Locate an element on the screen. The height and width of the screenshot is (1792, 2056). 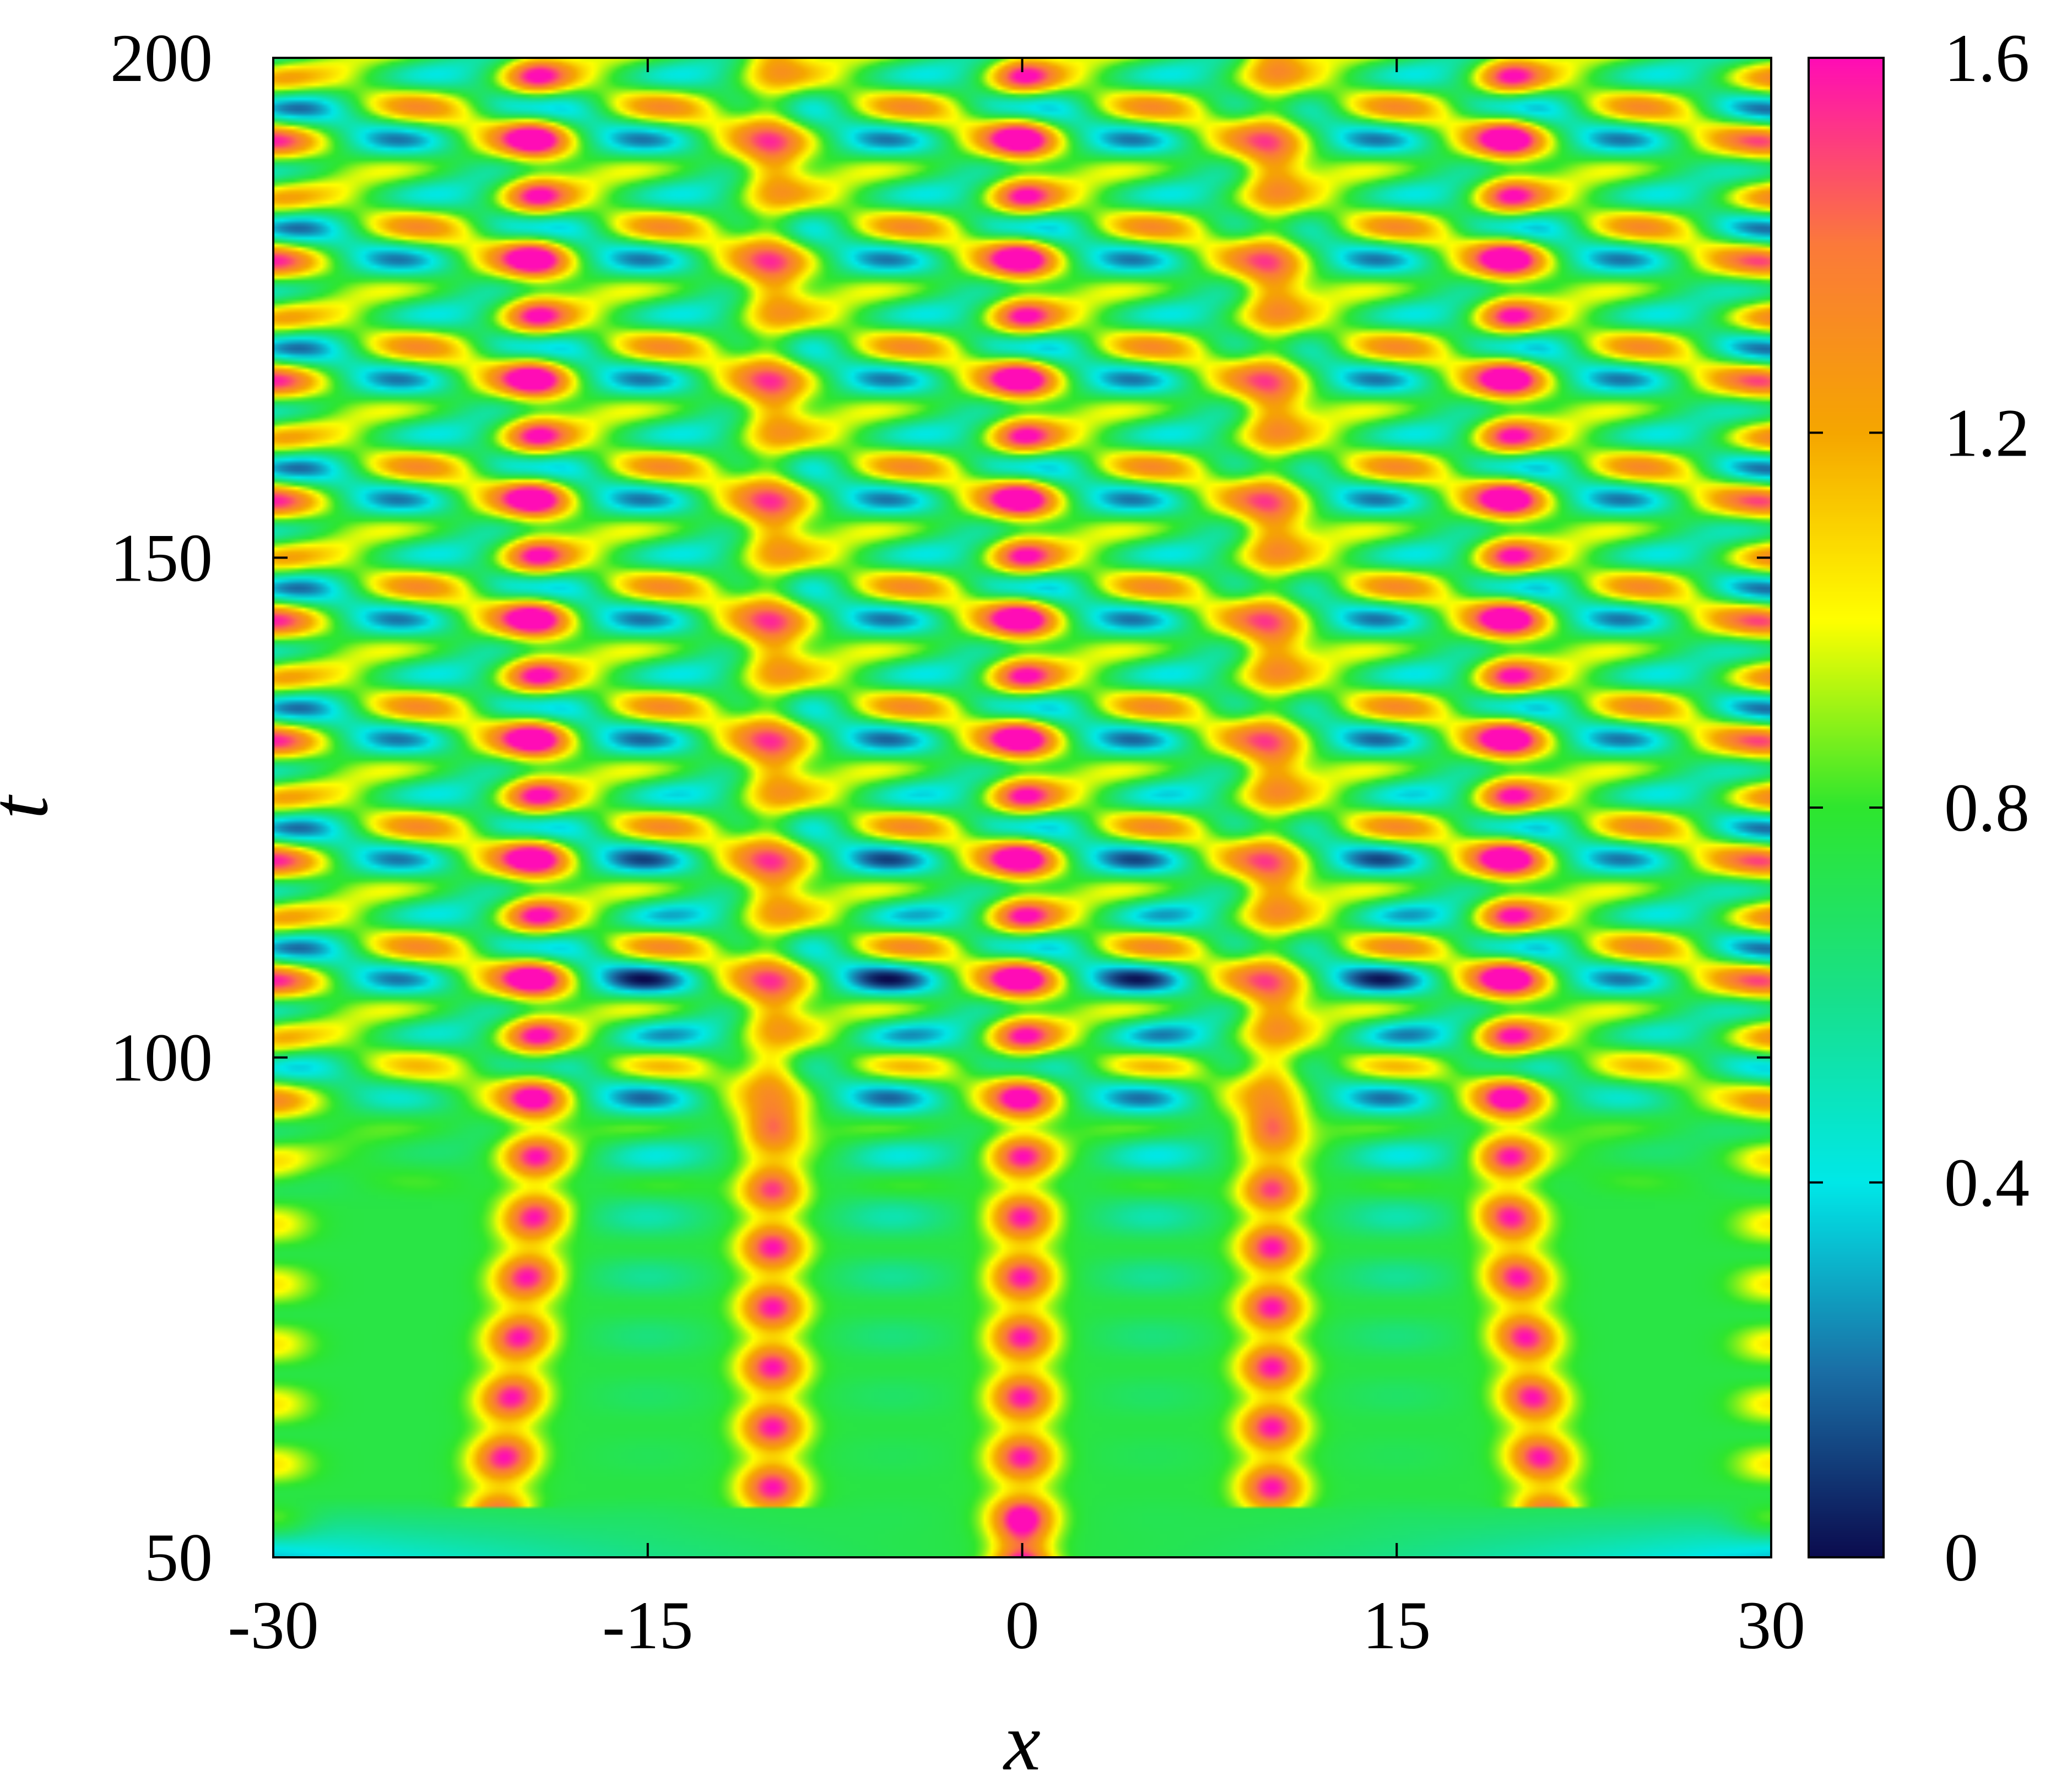
y-tick-label: 150 is located at coordinates (162, 557).